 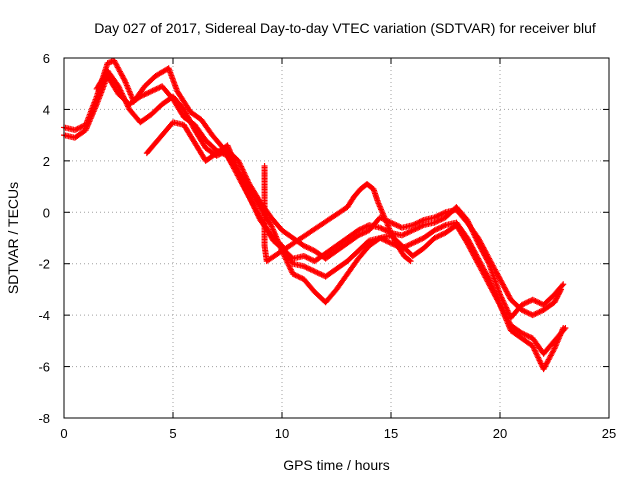 I want to click on x-tick-label: 15, so click(x=391, y=433).